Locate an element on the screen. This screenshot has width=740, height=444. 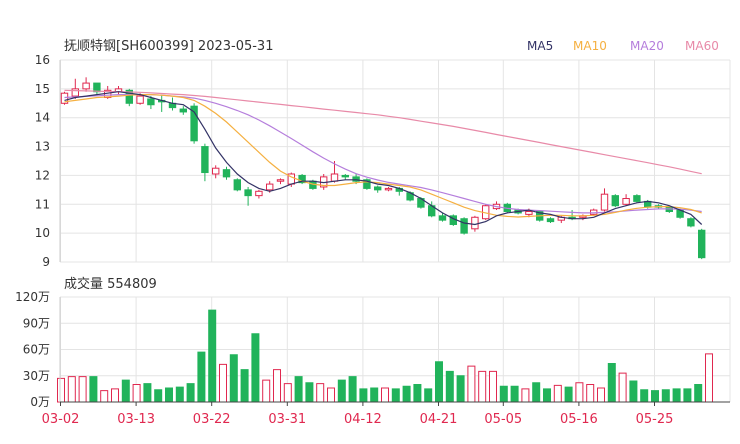
price-tick-label: 15 is located at coordinates (42, 89).